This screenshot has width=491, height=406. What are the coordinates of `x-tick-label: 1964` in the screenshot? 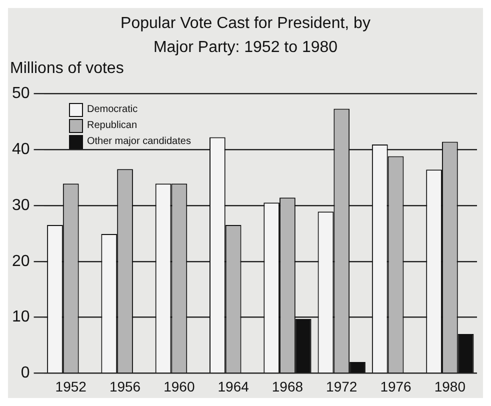 It's located at (234, 386).